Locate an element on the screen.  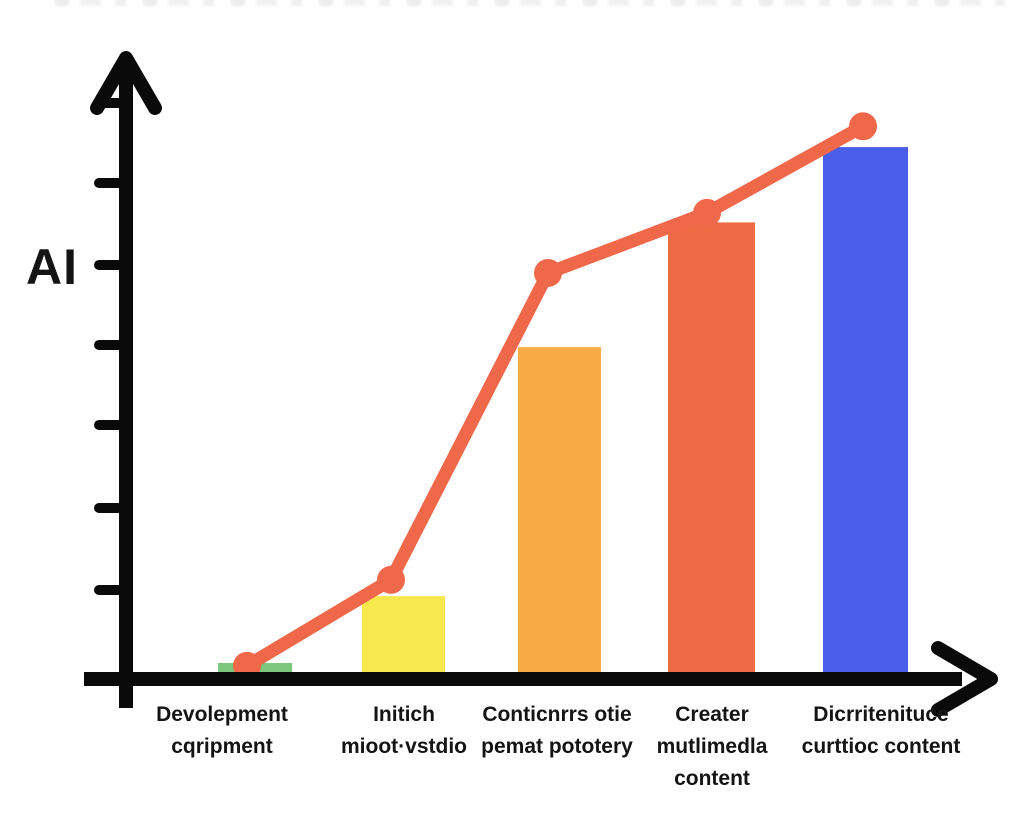
x-axis-label-line: mioot·vstdio is located at coordinates (404, 746).